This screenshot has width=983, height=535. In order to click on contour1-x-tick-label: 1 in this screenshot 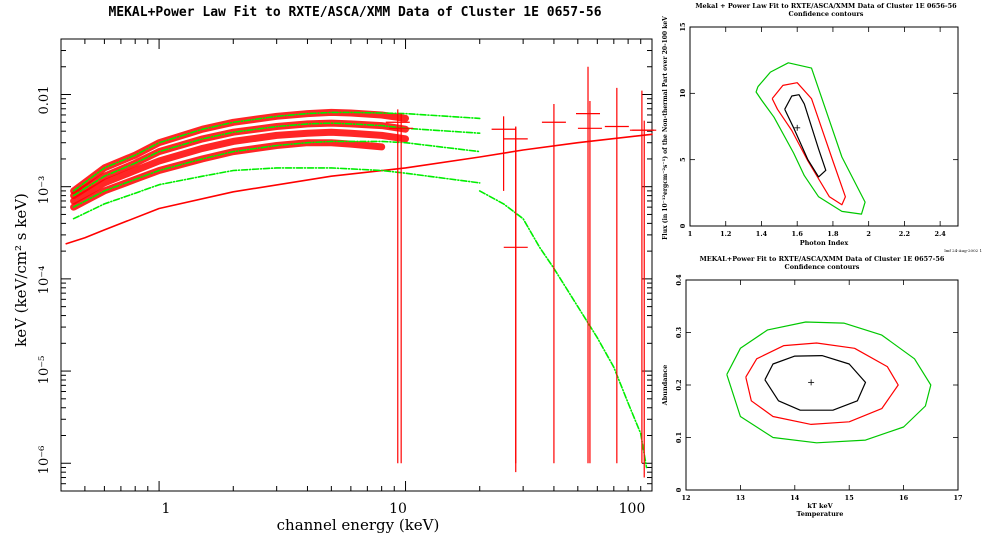, I will do `click(690, 234)`.